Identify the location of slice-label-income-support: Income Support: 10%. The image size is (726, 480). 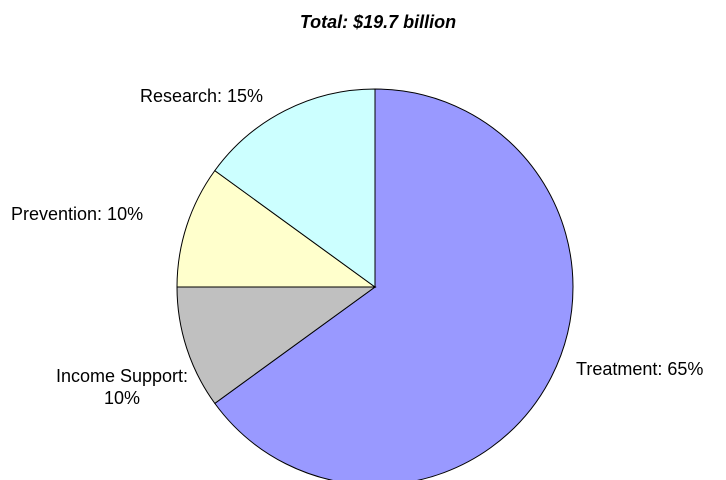
(122, 387).